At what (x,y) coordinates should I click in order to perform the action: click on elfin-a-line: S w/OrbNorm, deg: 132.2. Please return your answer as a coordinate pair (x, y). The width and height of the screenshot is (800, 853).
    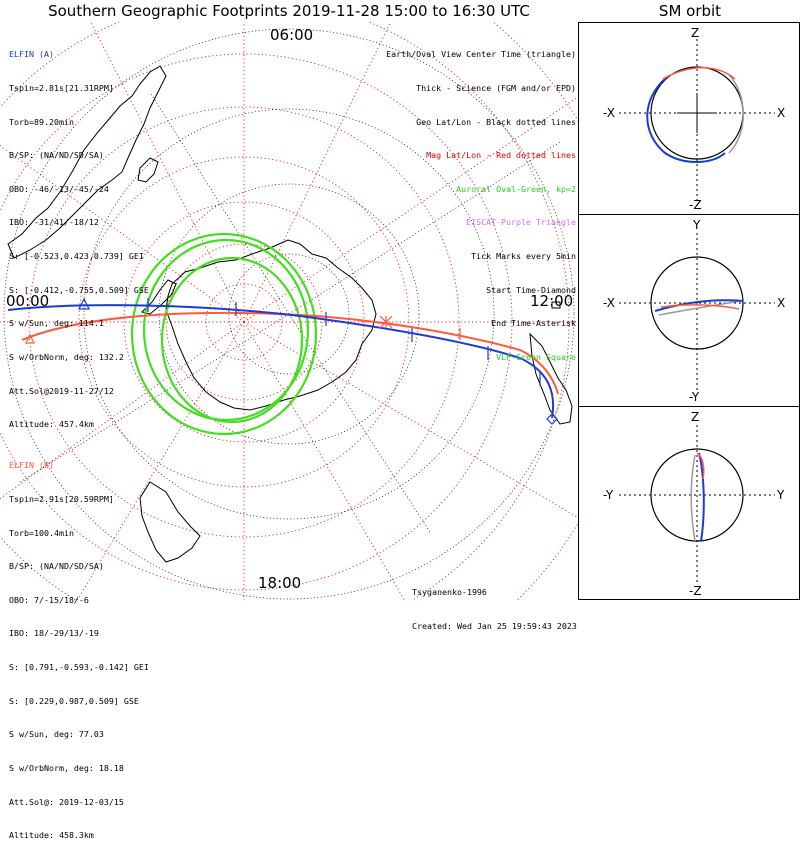
    Looking at the image, I should click on (66, 356).